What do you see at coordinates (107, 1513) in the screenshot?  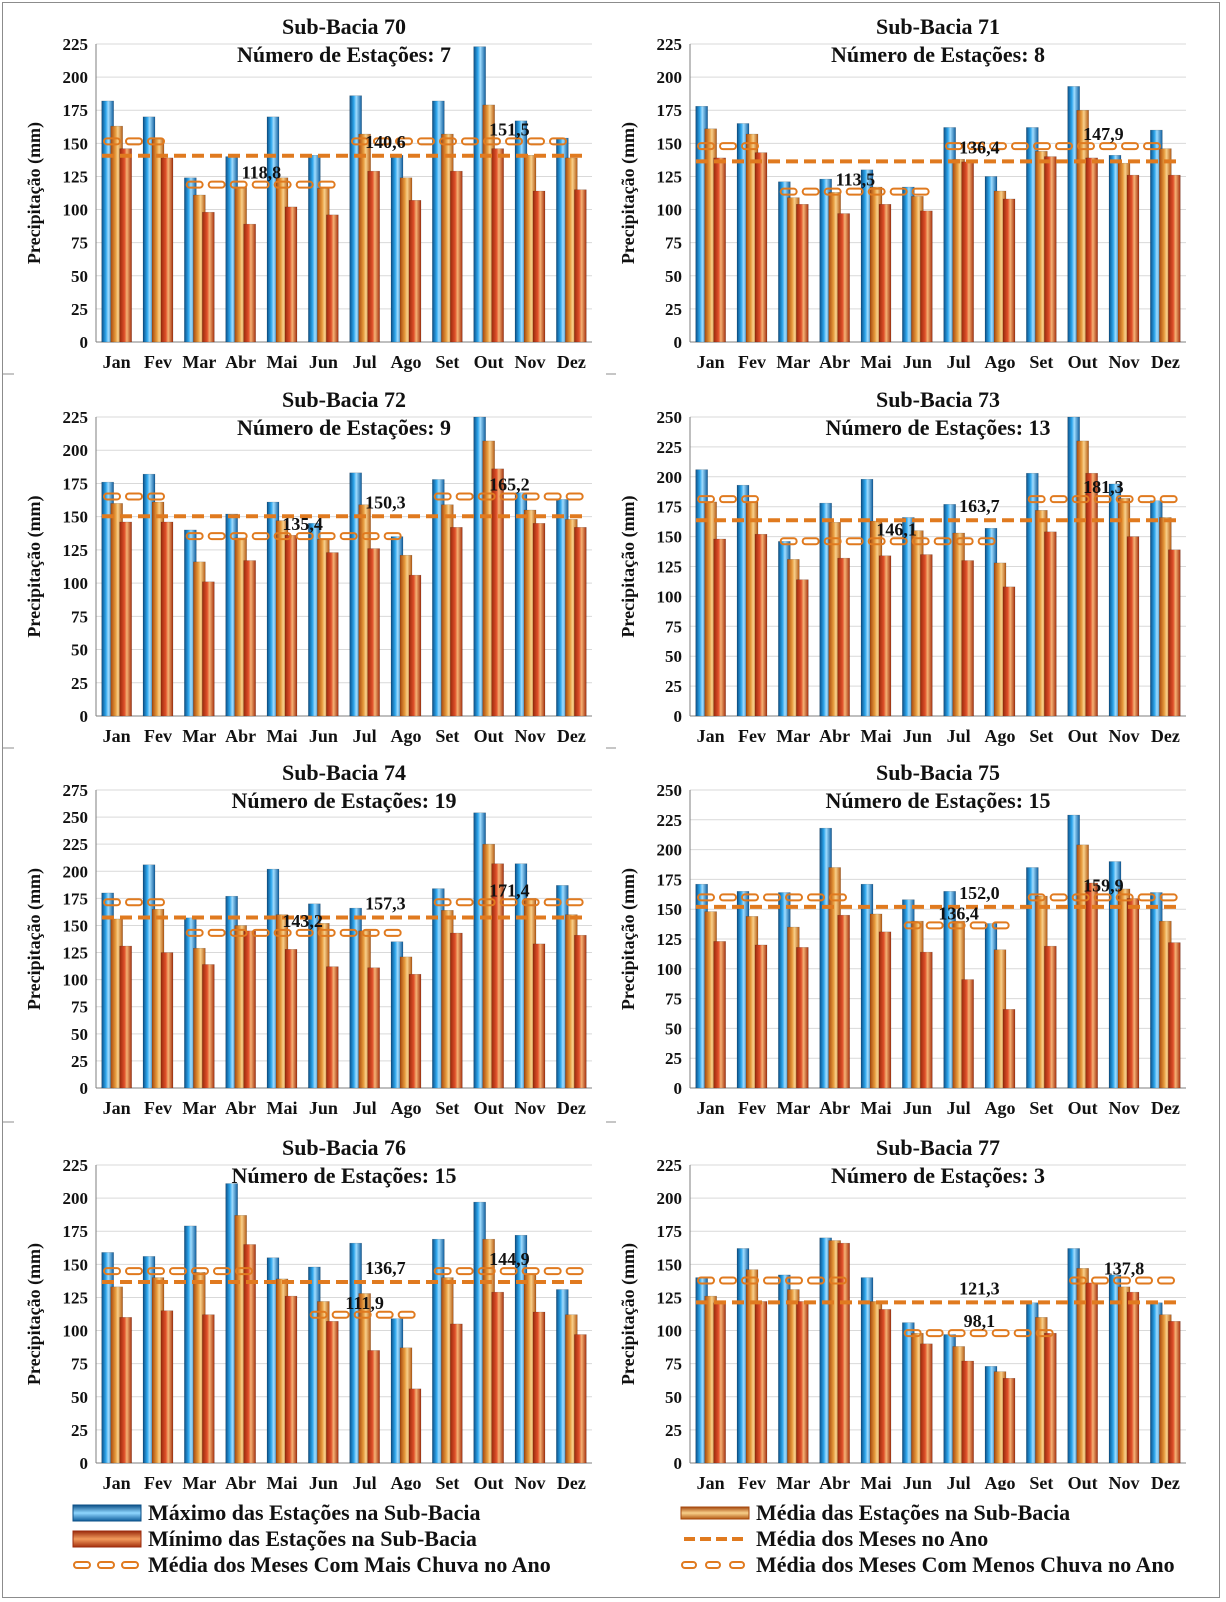 I see `legend-swatch-max` at bounding box center [107, 1513].